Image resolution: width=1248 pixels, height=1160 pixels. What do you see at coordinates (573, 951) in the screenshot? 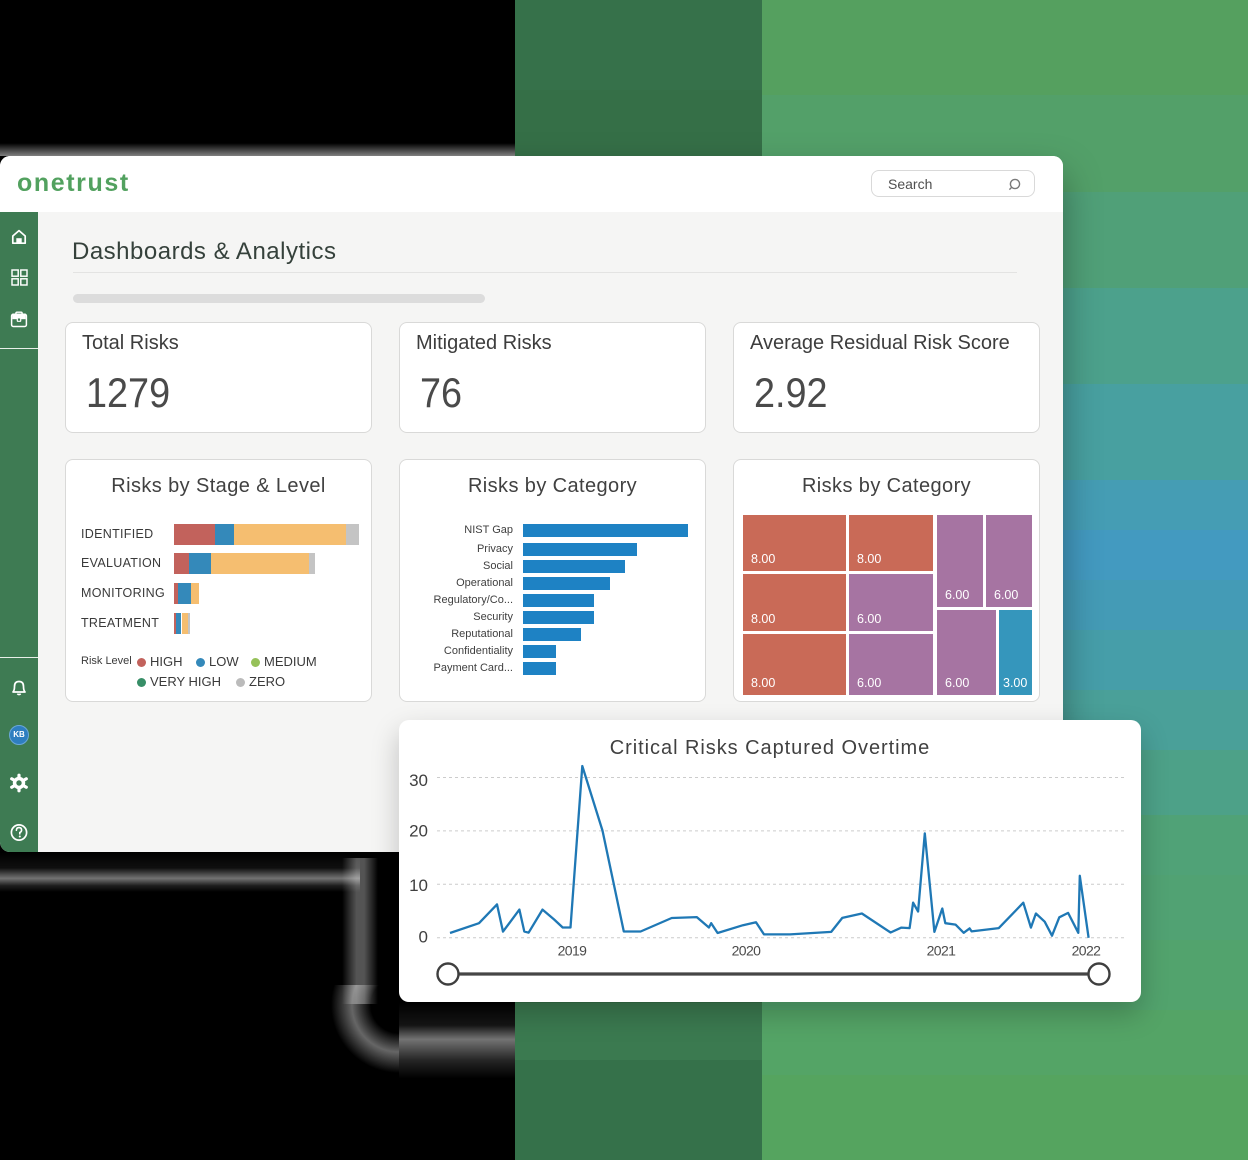
I see `svg-text: 2019` at bounding box center [573, 951].